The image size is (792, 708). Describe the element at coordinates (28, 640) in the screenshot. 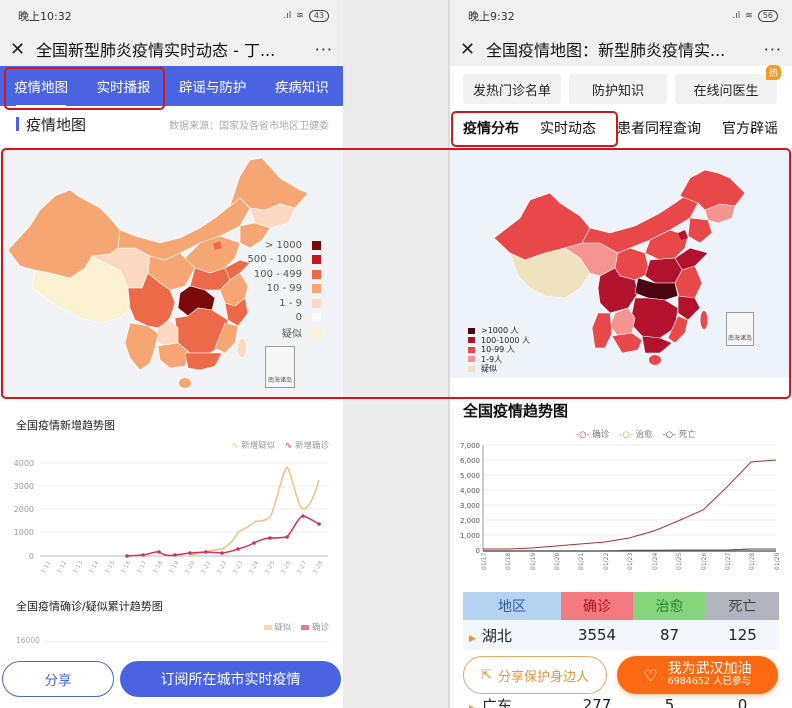

I see `y-tick: 16000` at that location.